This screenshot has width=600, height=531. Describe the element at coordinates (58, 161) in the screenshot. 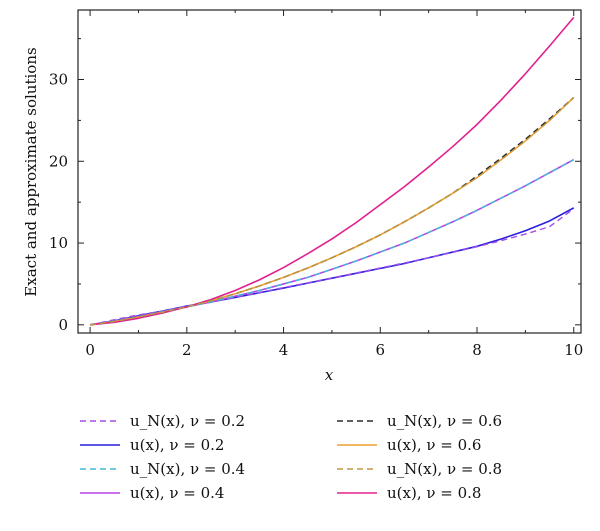

I see `y-tick-label: 20` at that location.